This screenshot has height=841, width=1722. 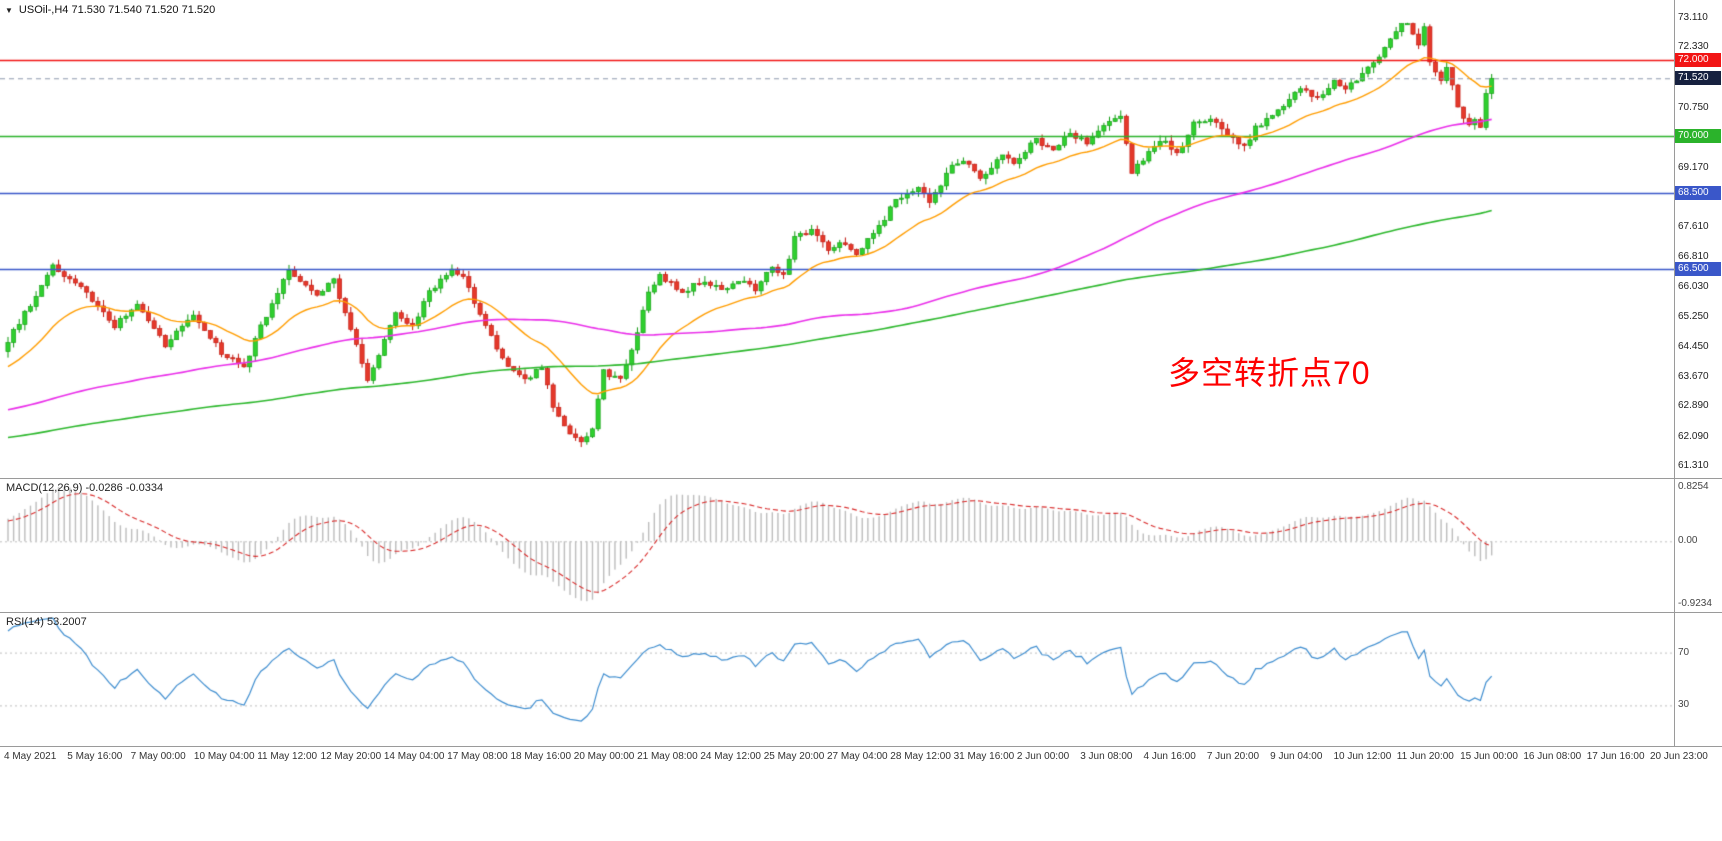 I want to click on price-tick-label: 66.810, so click(x=1693, y=257).